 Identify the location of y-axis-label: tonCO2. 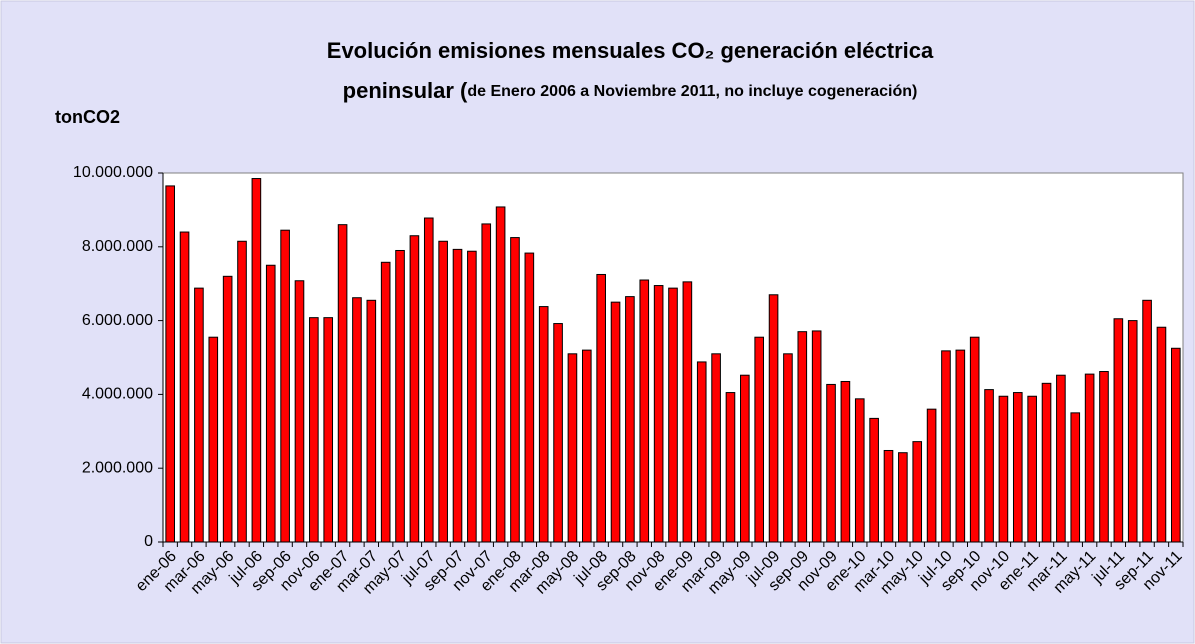
(87, 117).